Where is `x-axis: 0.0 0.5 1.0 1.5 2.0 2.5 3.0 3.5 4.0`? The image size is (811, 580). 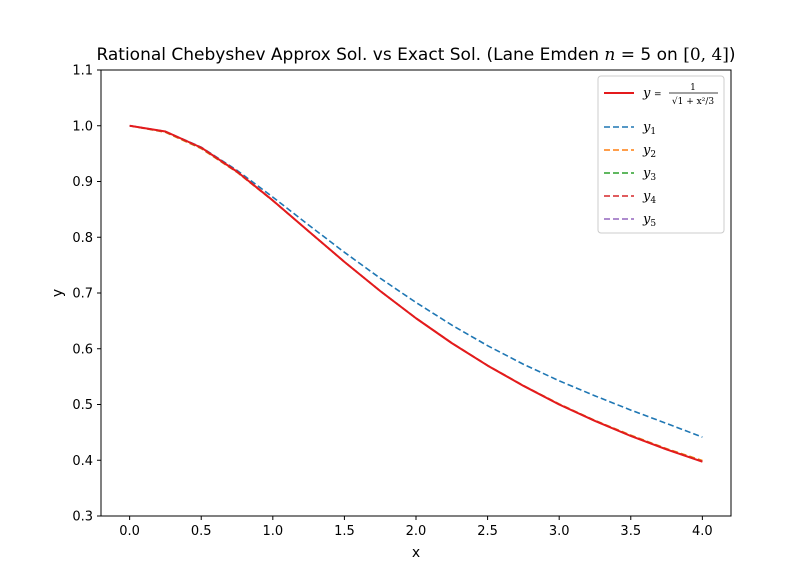
x-axis: 0.0 0.5 1.0 1.5 2.0 2.5 3.0 3.5 4.0 is located at coordinates (416, 527).